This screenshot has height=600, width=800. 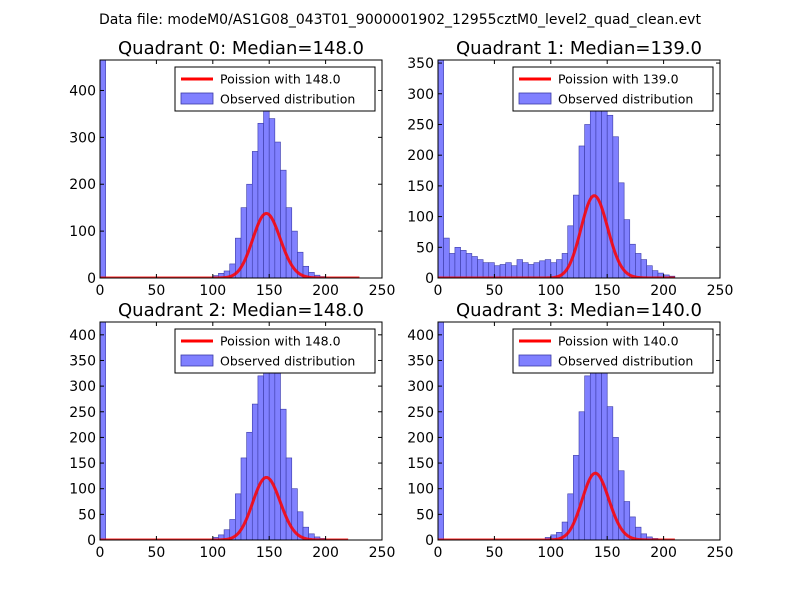 I want to click on panel-title: Quadrant 1: Median=139.0, so click(x=579, y=48).